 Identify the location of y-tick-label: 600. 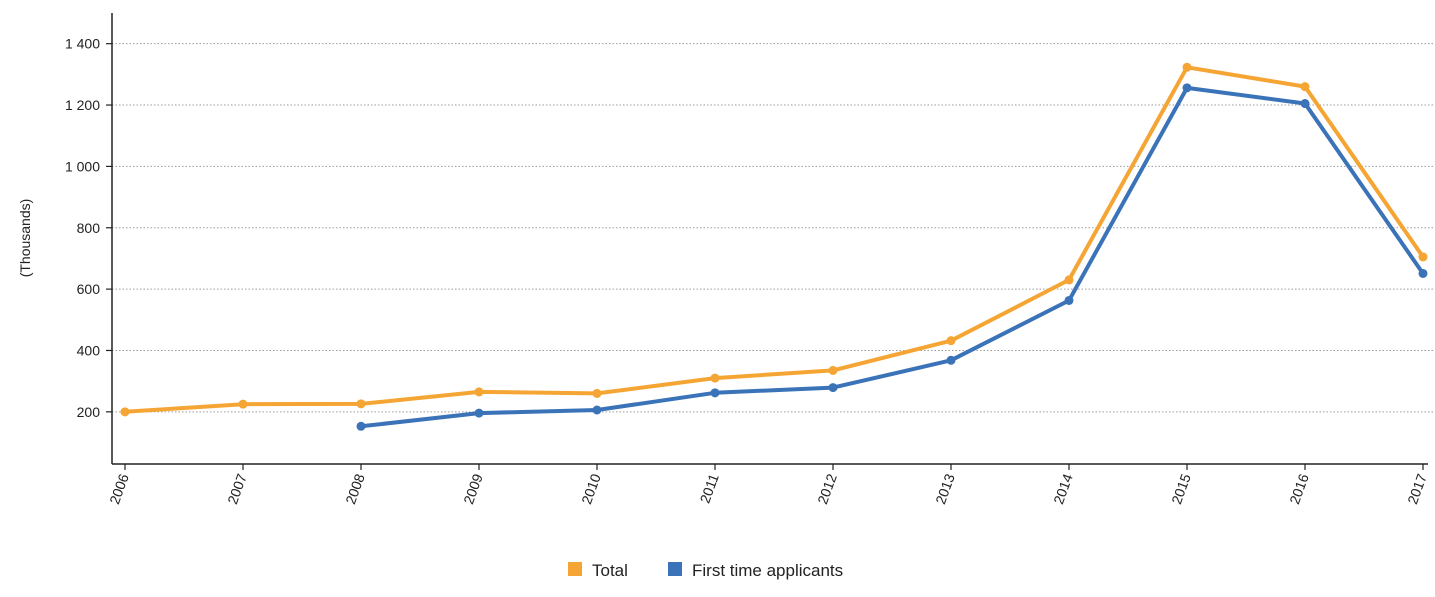
(89, 289).